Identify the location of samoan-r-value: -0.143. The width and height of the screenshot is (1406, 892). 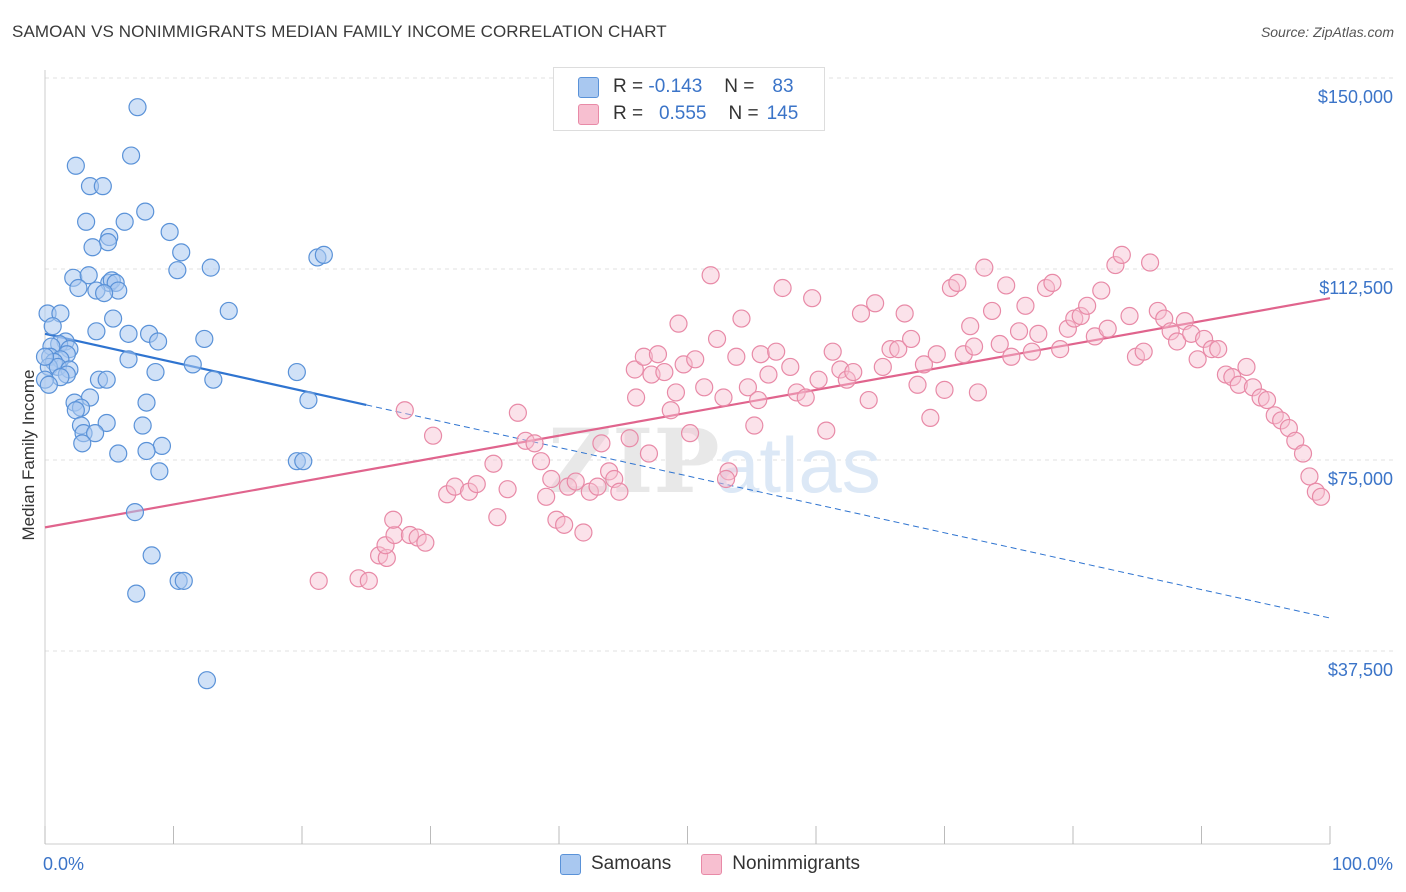
(675, 86).